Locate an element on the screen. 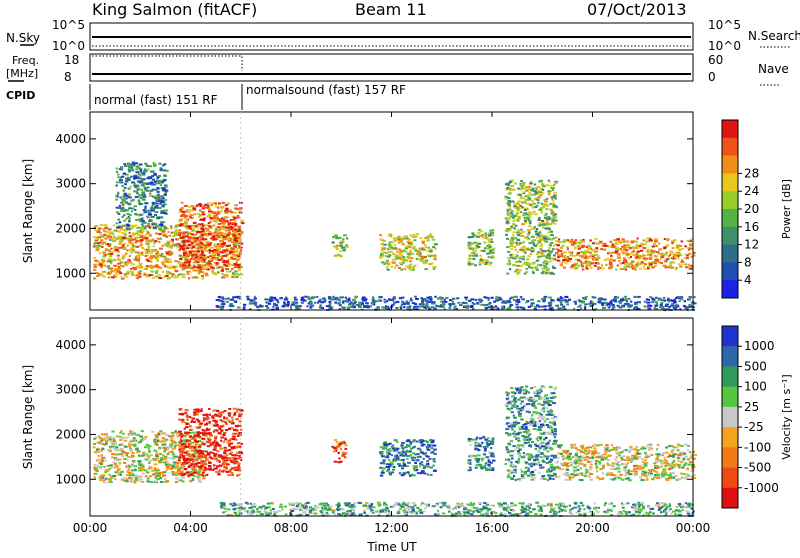 The height and width of the screenshot is (558, 800). freq-line is located at coordinates (167, 63).